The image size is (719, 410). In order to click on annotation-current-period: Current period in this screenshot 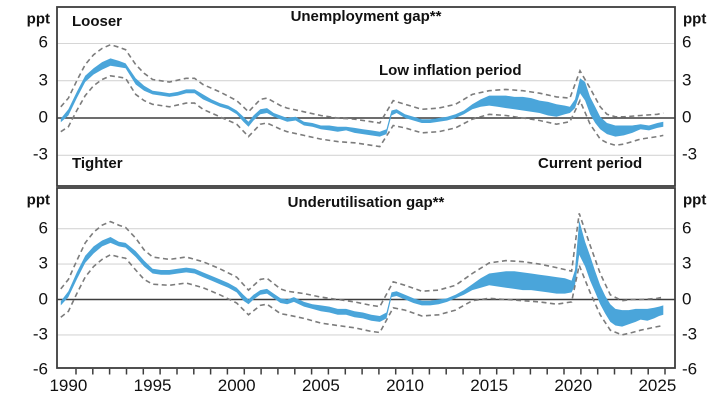, I will do `click(590, 163)`.